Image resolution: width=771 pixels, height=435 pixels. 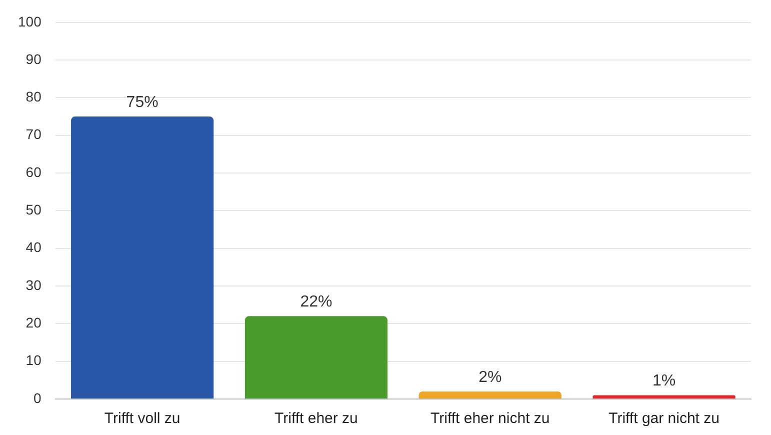 What do you see at coordinates (664, 419) in the screenshot?
I see `x-tick-label: Trifft gar nicht zu` at bounding box center [664, 419].